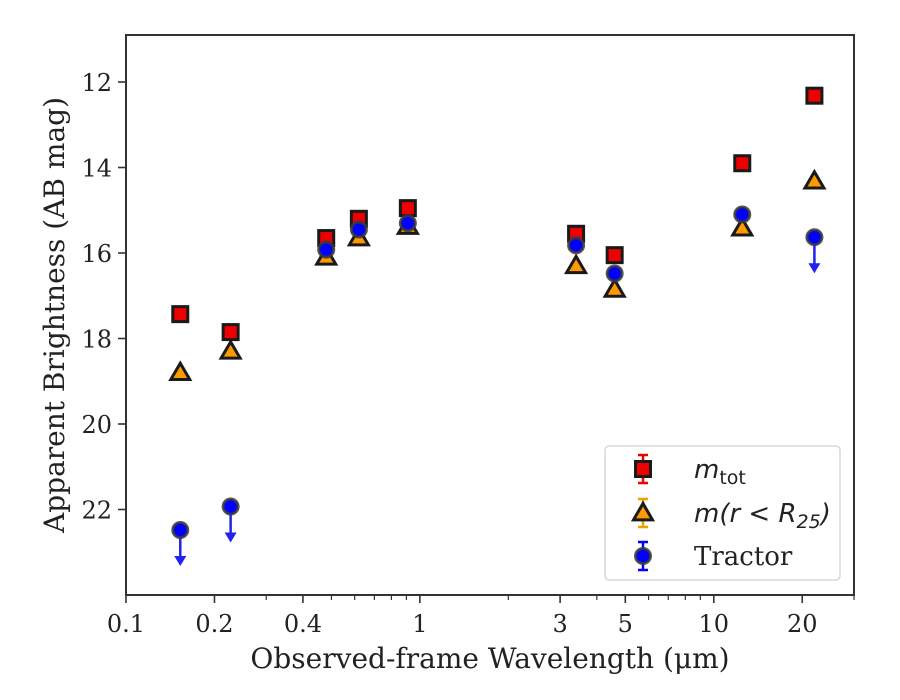 The height and width of the screenshot is (700, 900). I want to click on legend-marker-square, so click(643, 469).